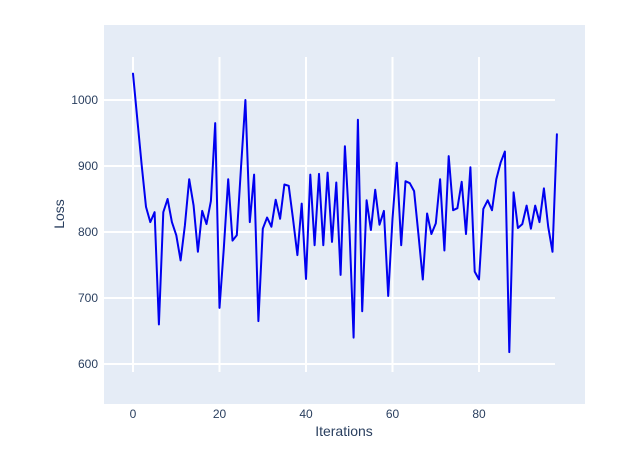  I want to click on x-tick-label: 40, so click(306, 414).